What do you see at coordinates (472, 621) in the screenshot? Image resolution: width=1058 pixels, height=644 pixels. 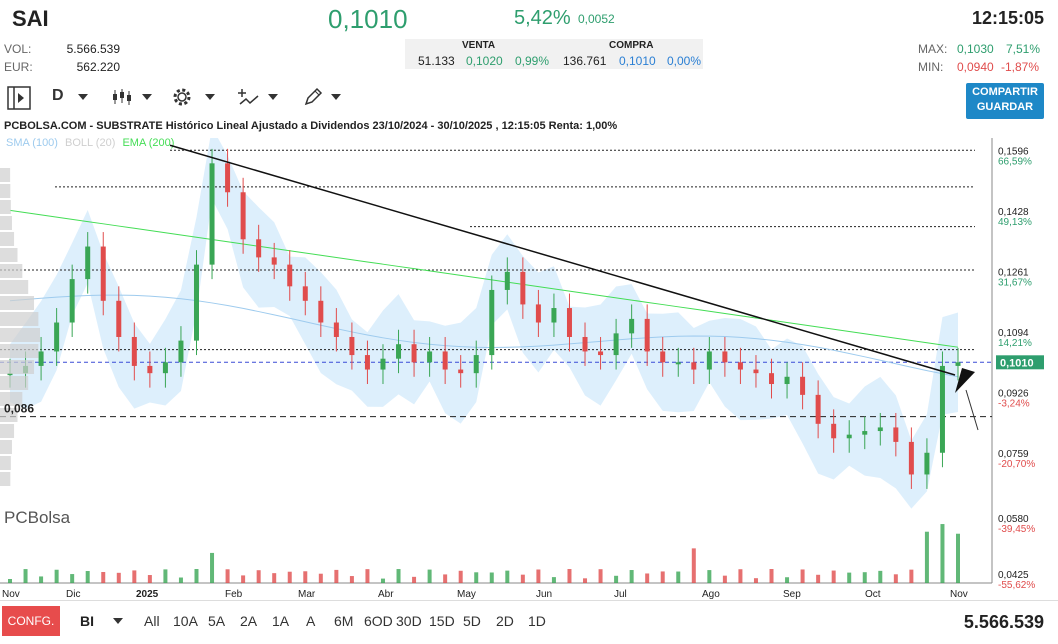 I see `range-button-5d: 5D` at bounding box center [472, 621].